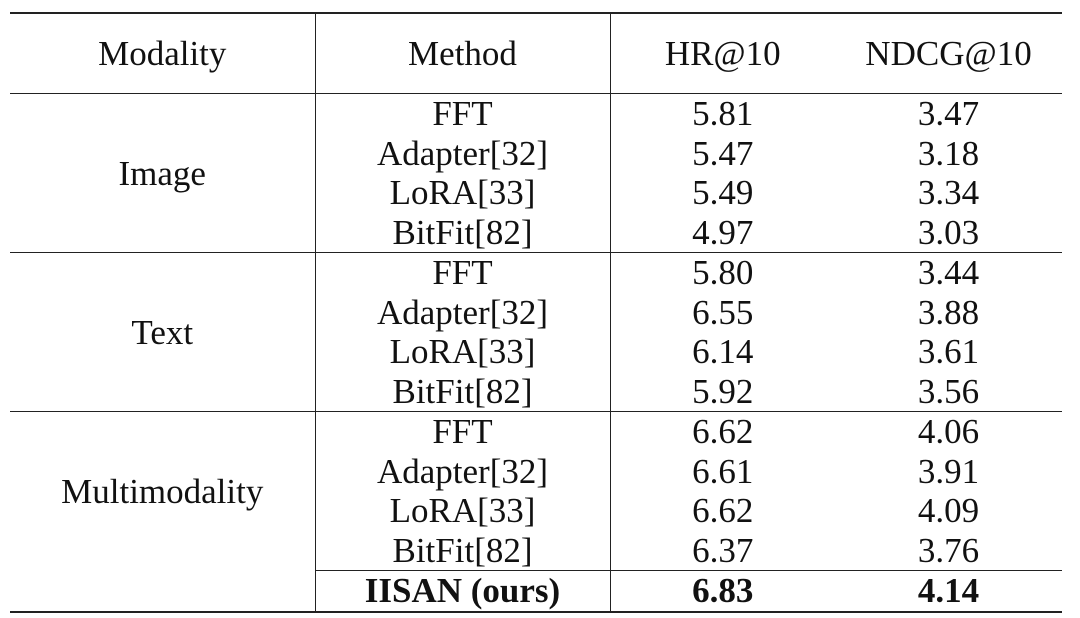 Image resolution: width=1080 pixels, height=618 pixels. I want to click on table-row: Adapter[32] 6.55 3.88, so click(536, 312).